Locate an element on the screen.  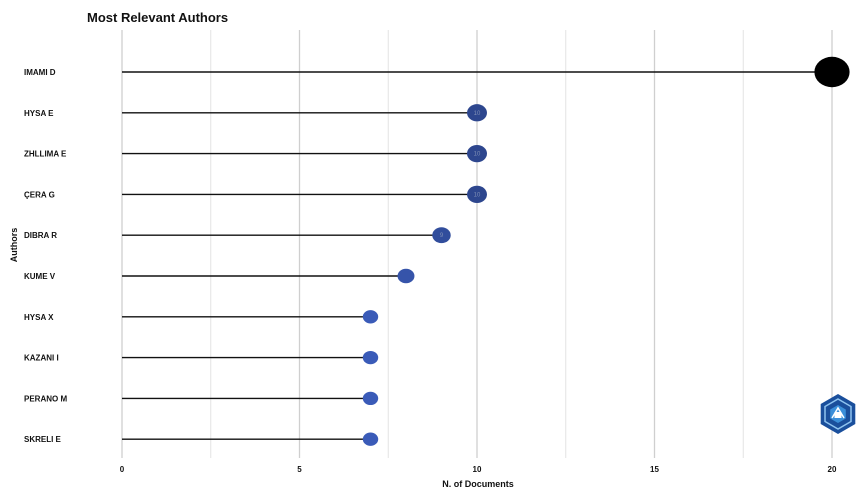
x-tick-label: 20 is located at coordinates (832, 469).